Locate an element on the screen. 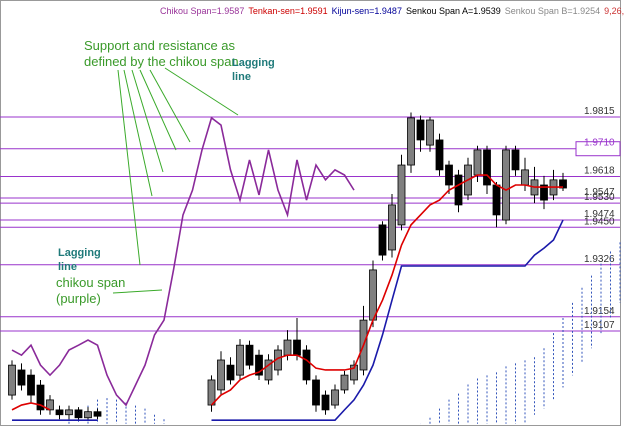 This screenshot has width=624, height=442. annotation: Support and resistance as is located at coordinates (160, 45).